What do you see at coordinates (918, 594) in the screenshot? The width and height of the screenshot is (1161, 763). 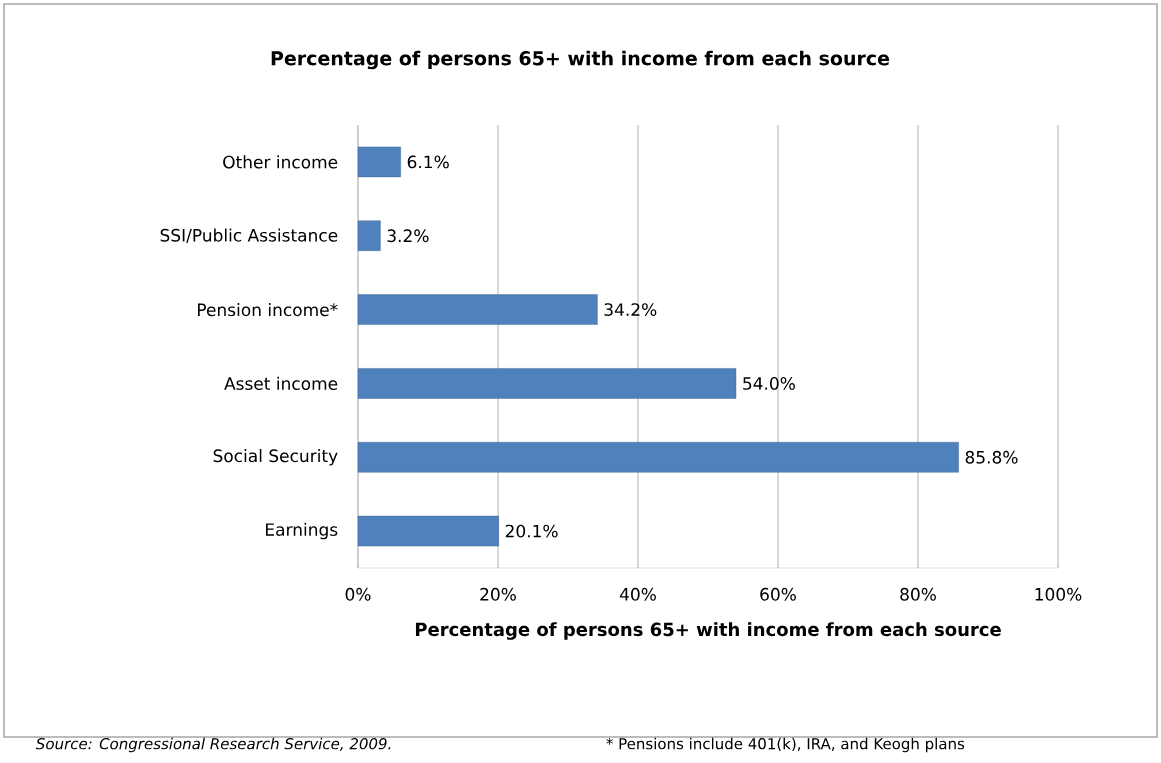 I see `x-tick-label: 80%` at bounding box center [918, 594].